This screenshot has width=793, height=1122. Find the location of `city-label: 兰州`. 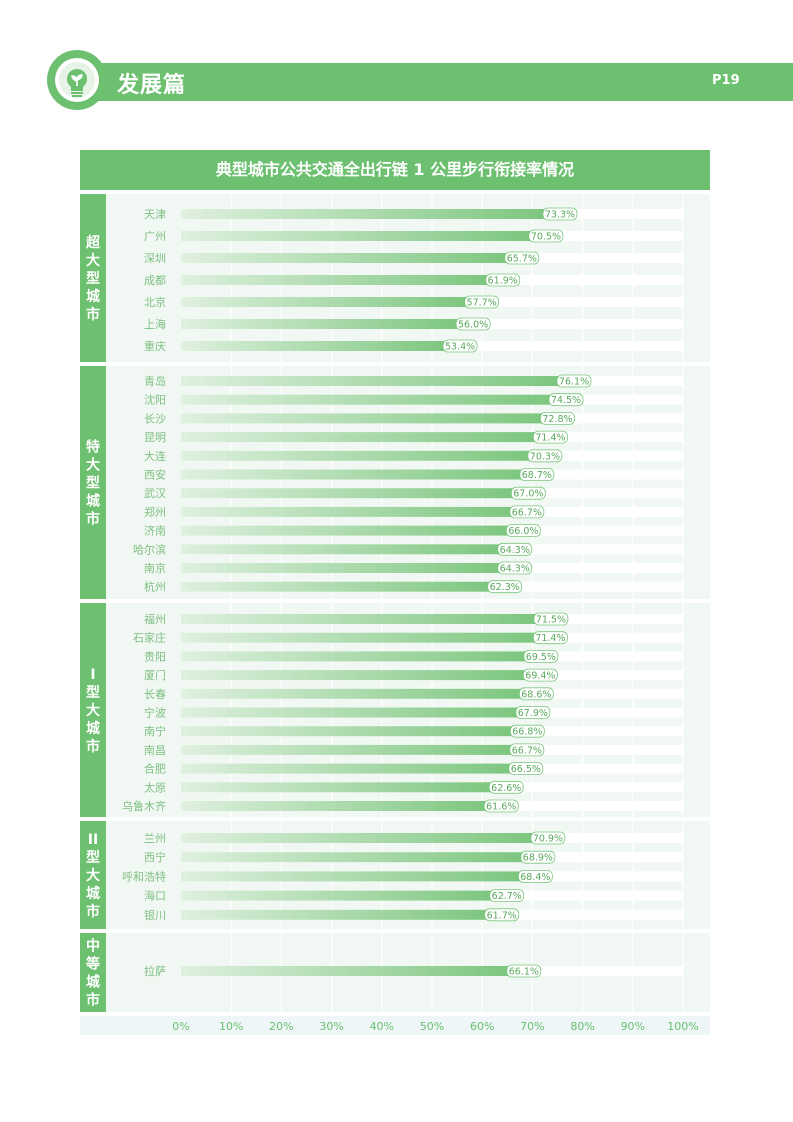

city-label: 兰州 is located at coordinates (155, 838).